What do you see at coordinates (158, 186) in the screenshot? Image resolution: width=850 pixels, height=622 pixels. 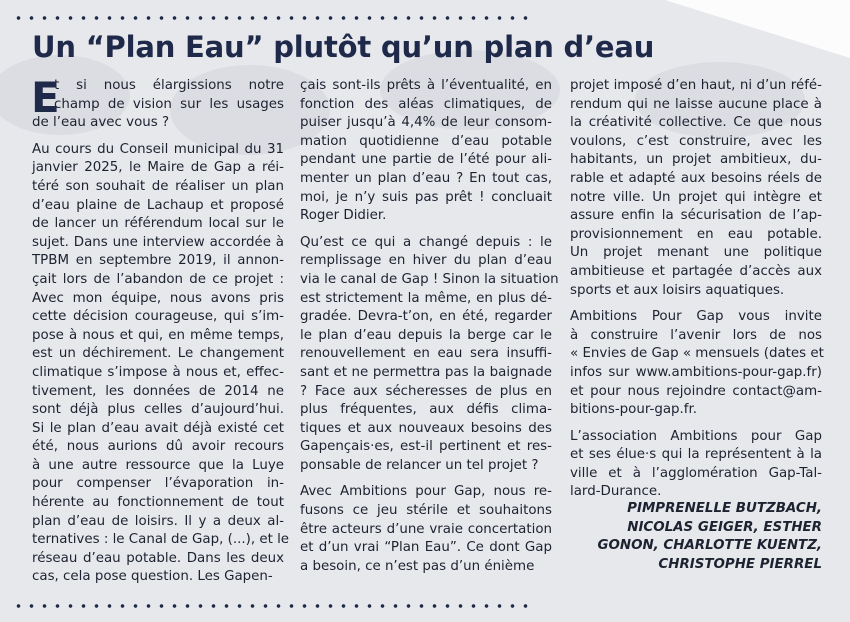 I see `text-line: téré son souhait de réaliser un plan` at bounding box center [158, 186].